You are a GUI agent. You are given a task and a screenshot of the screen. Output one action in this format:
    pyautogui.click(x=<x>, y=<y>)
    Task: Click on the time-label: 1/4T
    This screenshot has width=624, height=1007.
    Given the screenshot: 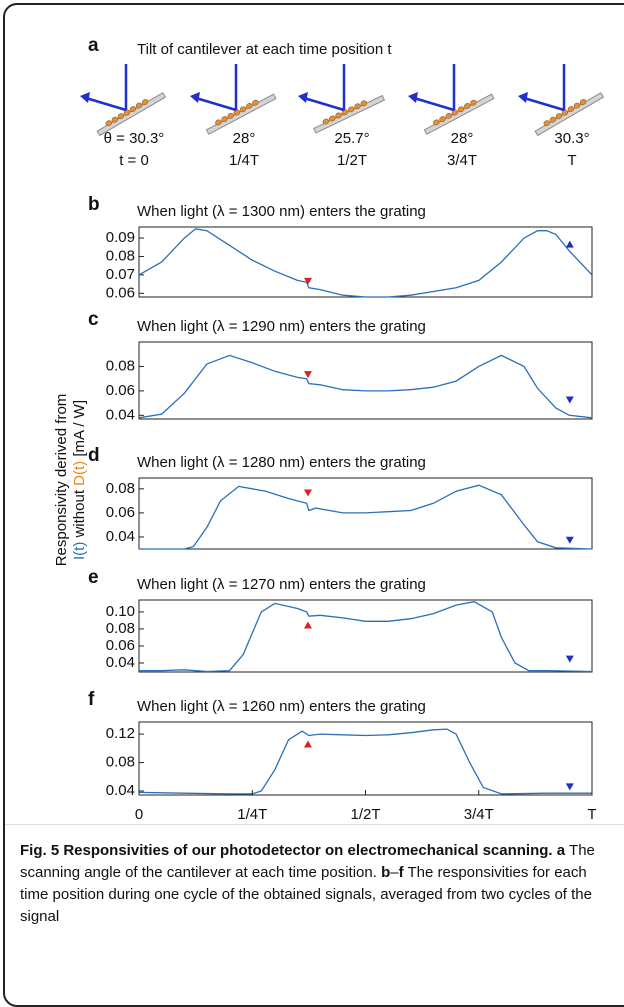 What is the action you would take?
    pyautogui.click(x=244, y=160)
    